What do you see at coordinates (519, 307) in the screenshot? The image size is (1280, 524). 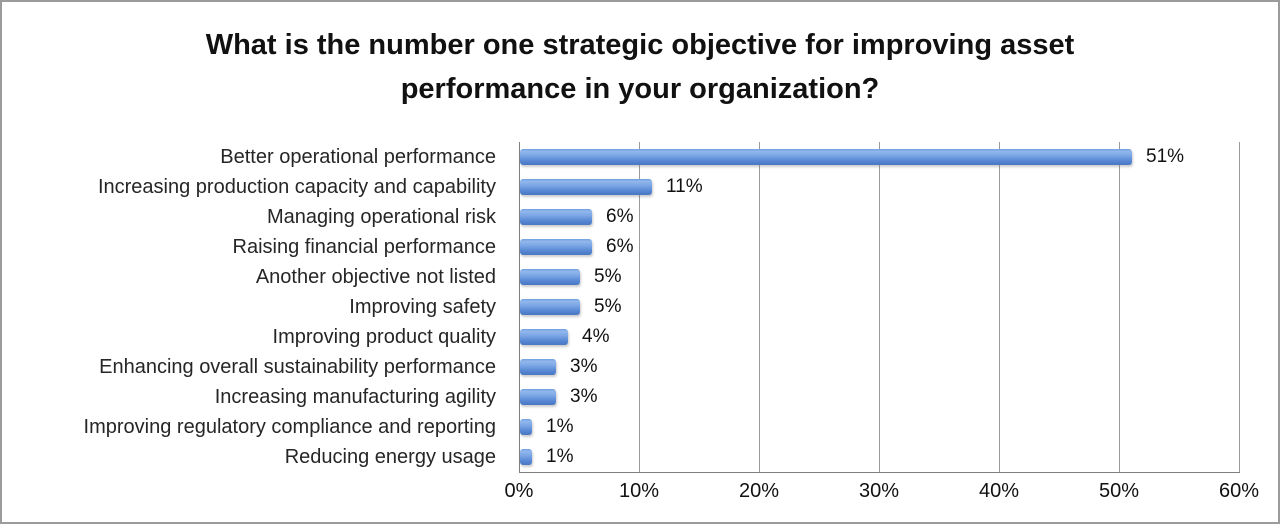 I see `y-axis-line` at bounding box center [519, 307].